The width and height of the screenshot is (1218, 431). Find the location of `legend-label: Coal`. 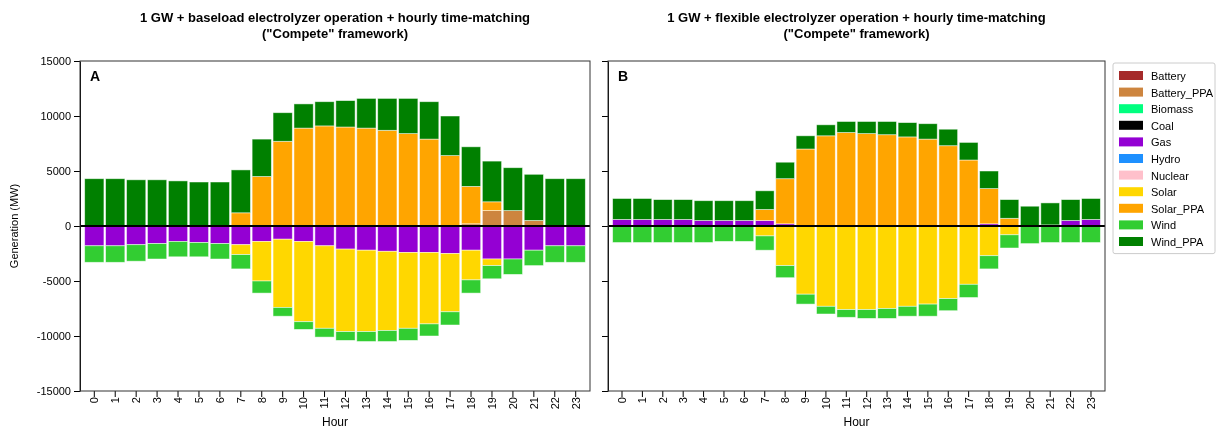

legend-label: Coal is located at coordinates (1162, 125).